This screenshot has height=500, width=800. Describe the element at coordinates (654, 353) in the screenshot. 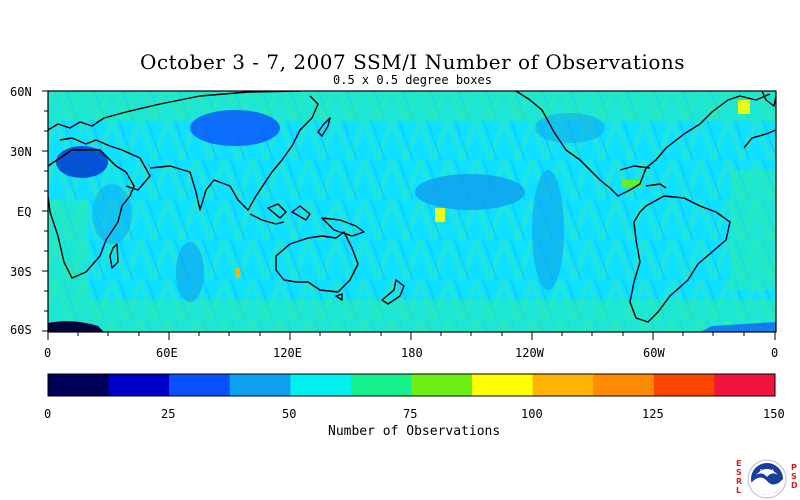

I see `lon-label-60w: 60W` at that location.